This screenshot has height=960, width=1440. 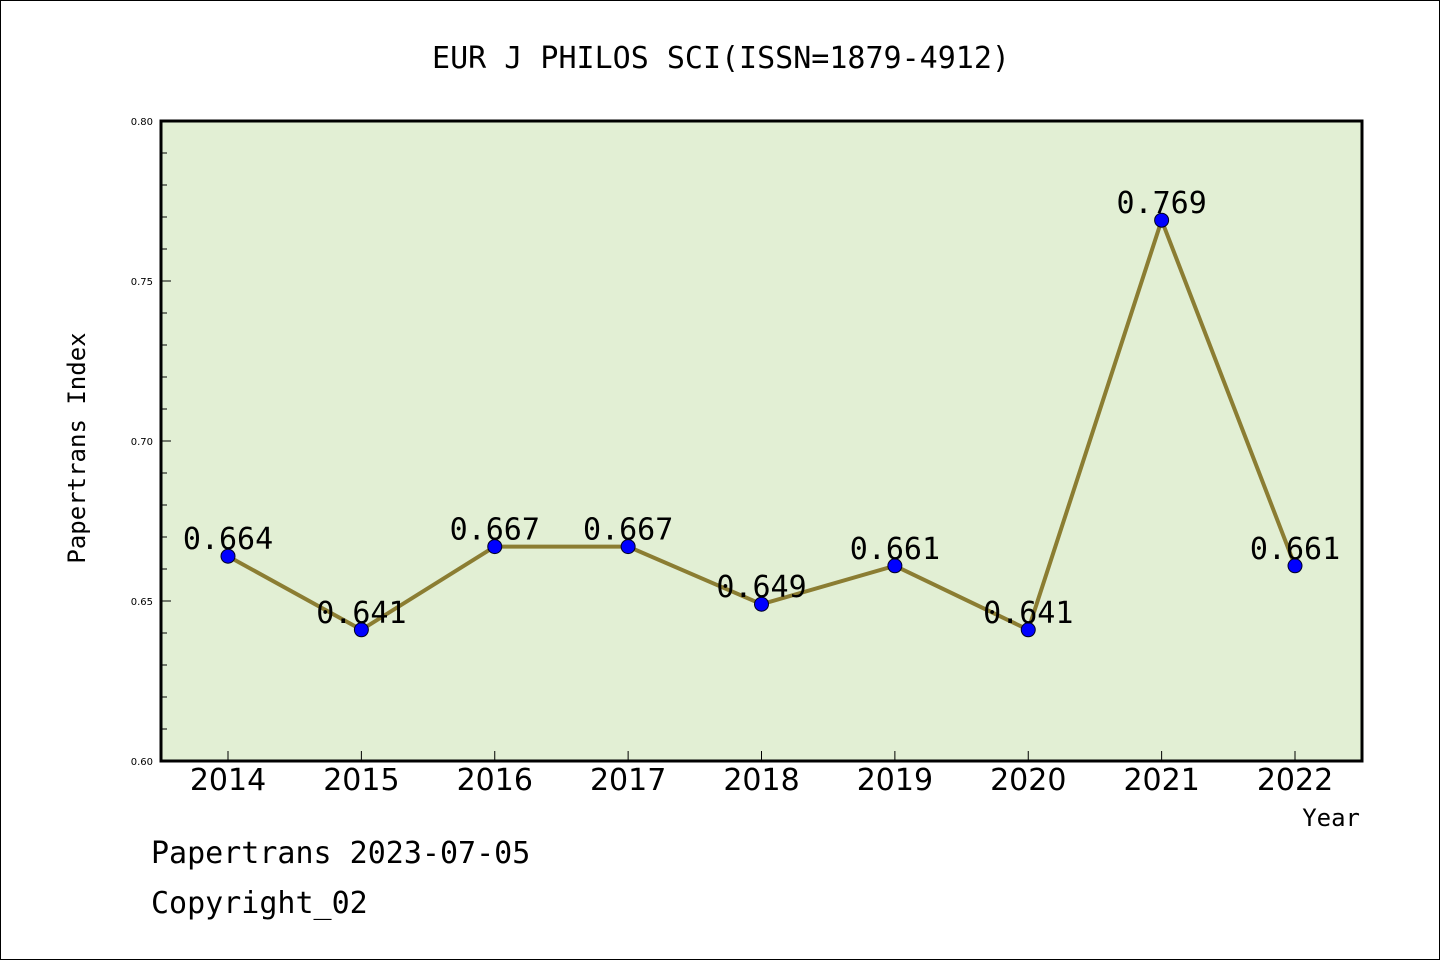 I want to click on data-label: 0.769, so click(x=1161, y=203).